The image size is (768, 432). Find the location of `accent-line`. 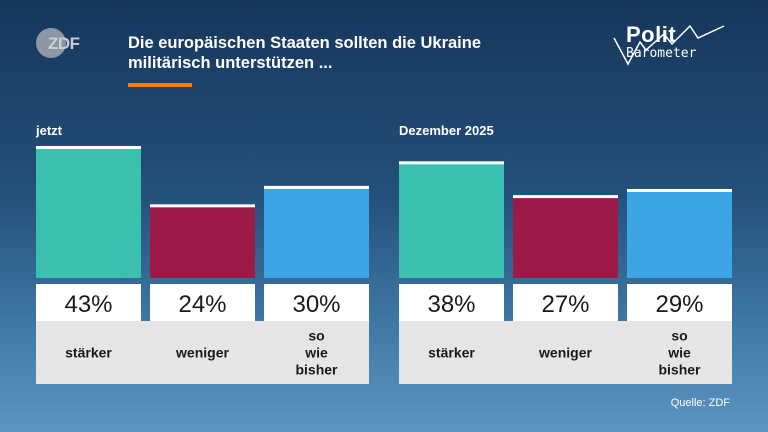

accent-line is located at coordinates (160, 85).